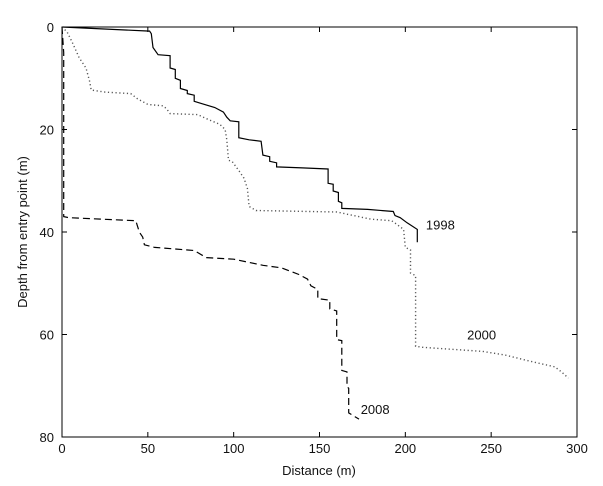 The image size is (603, 486). I want to click on series-label-2000: 2000, so click(481, 335).